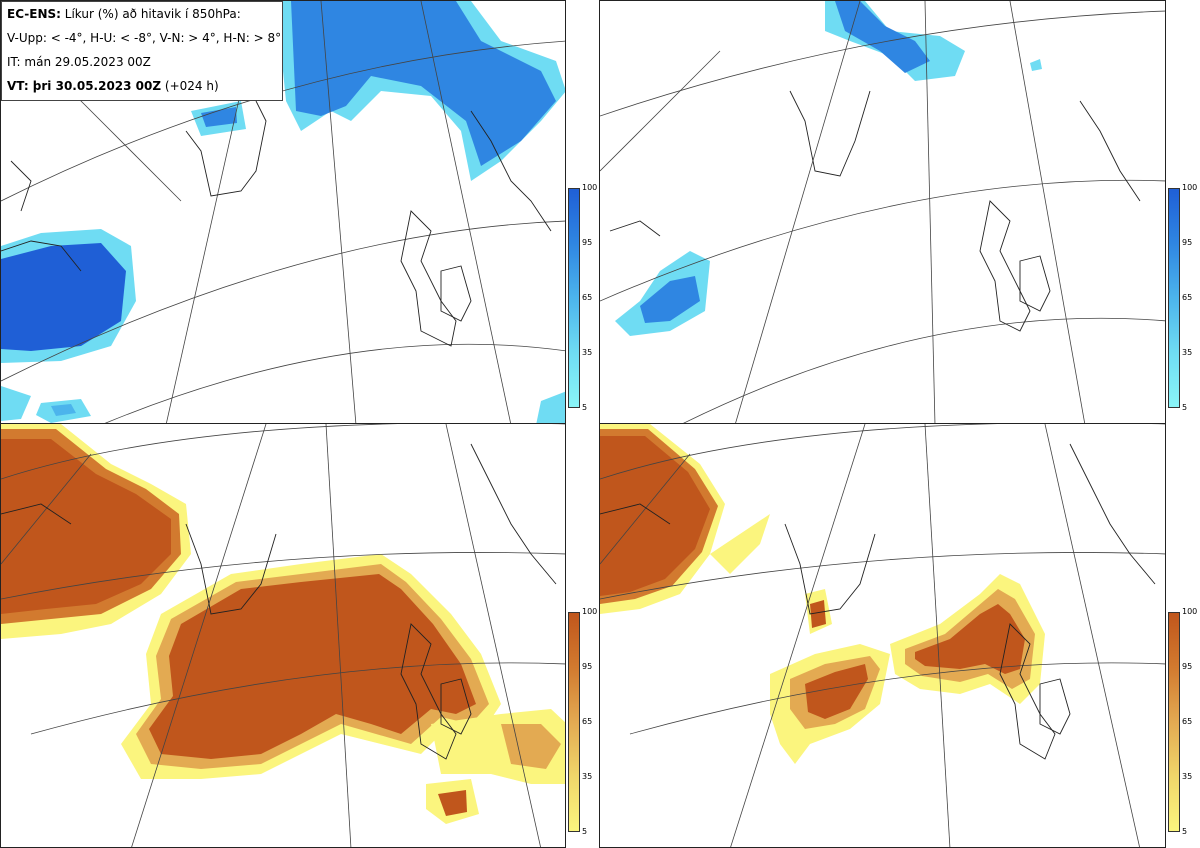 The image size is (1200, 848). I want to click on colorbar-cold-left: 100 95 65 35 5, so click(583, 298).